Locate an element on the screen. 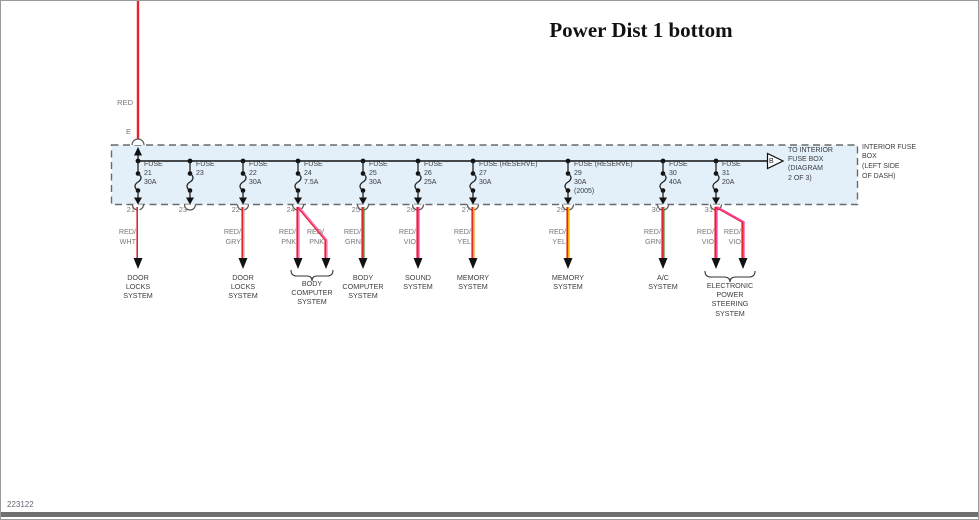 The image size is (979, 520). wire-pin25 is located at coordinates (363, 238).